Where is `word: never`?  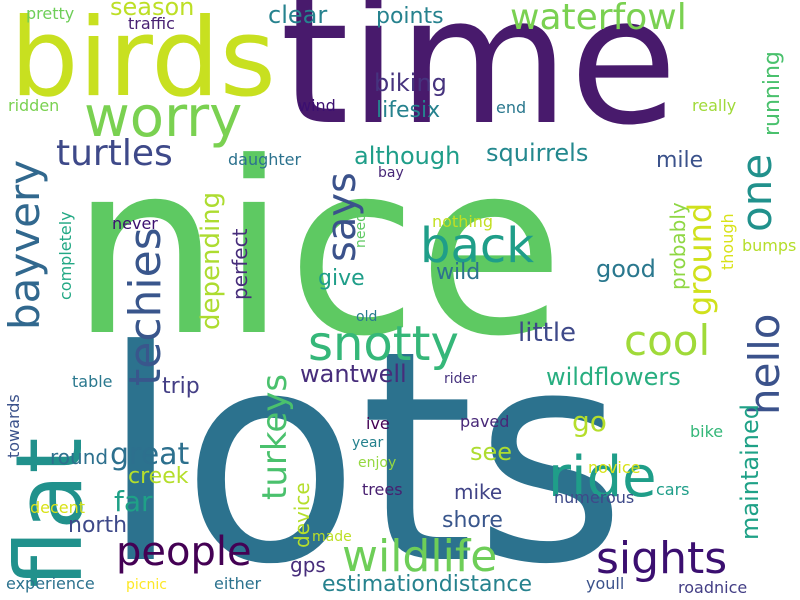 word: never is located at coordinates (135, 223).